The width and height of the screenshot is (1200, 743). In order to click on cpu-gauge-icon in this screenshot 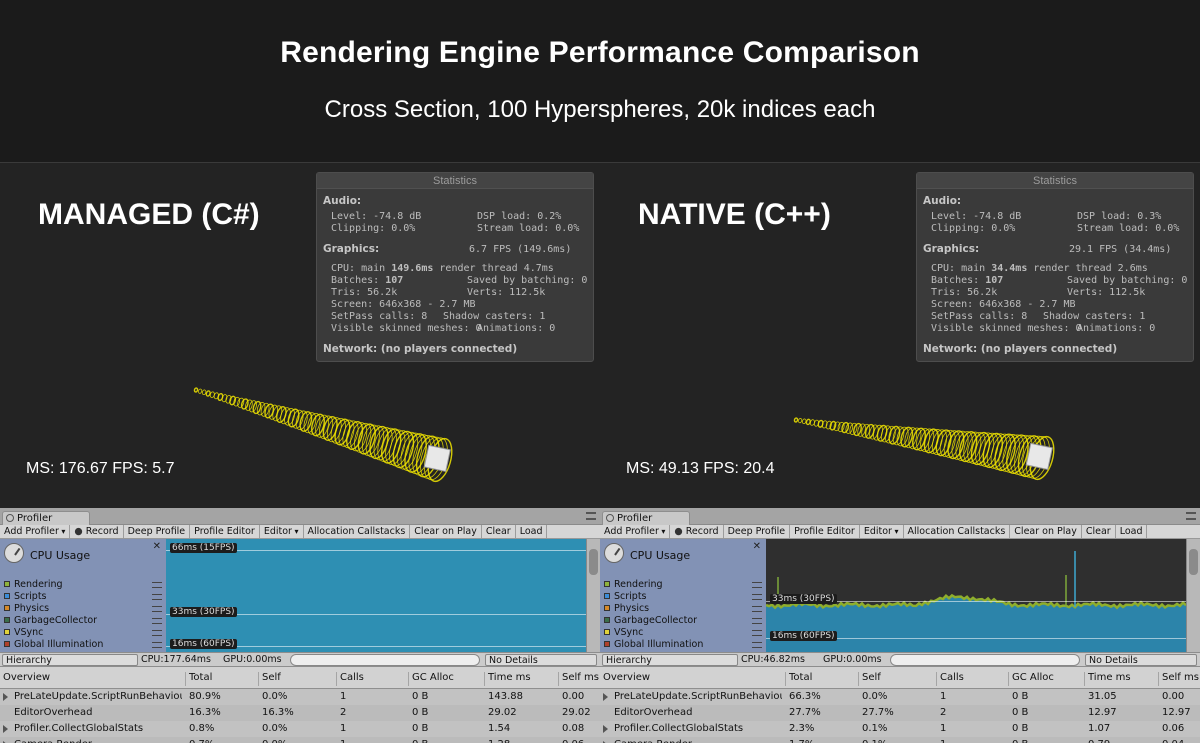, I will do `click(14, 553)`.